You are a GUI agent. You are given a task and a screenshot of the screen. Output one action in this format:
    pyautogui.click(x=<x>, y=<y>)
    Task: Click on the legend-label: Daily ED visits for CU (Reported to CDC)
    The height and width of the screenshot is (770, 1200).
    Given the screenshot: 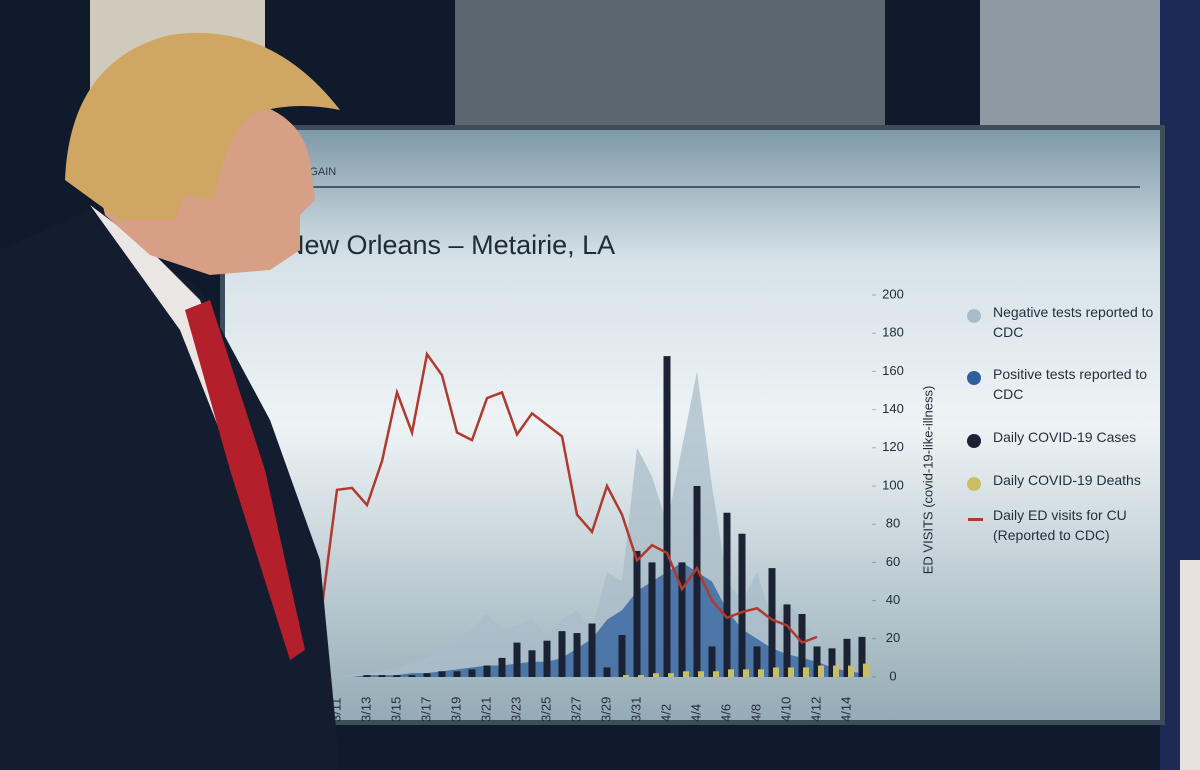 What is the action you would take?
    pyautogui.click(x=1060, y=525)
    